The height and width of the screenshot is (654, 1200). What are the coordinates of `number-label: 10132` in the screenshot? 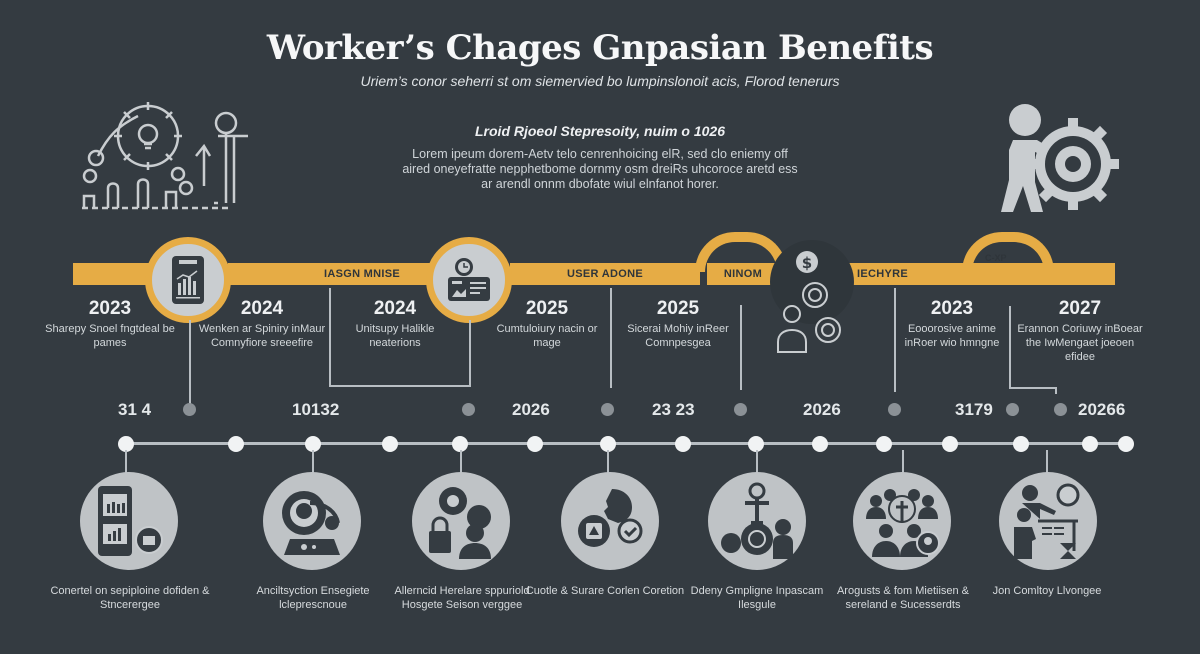 It's located at (316, 409).